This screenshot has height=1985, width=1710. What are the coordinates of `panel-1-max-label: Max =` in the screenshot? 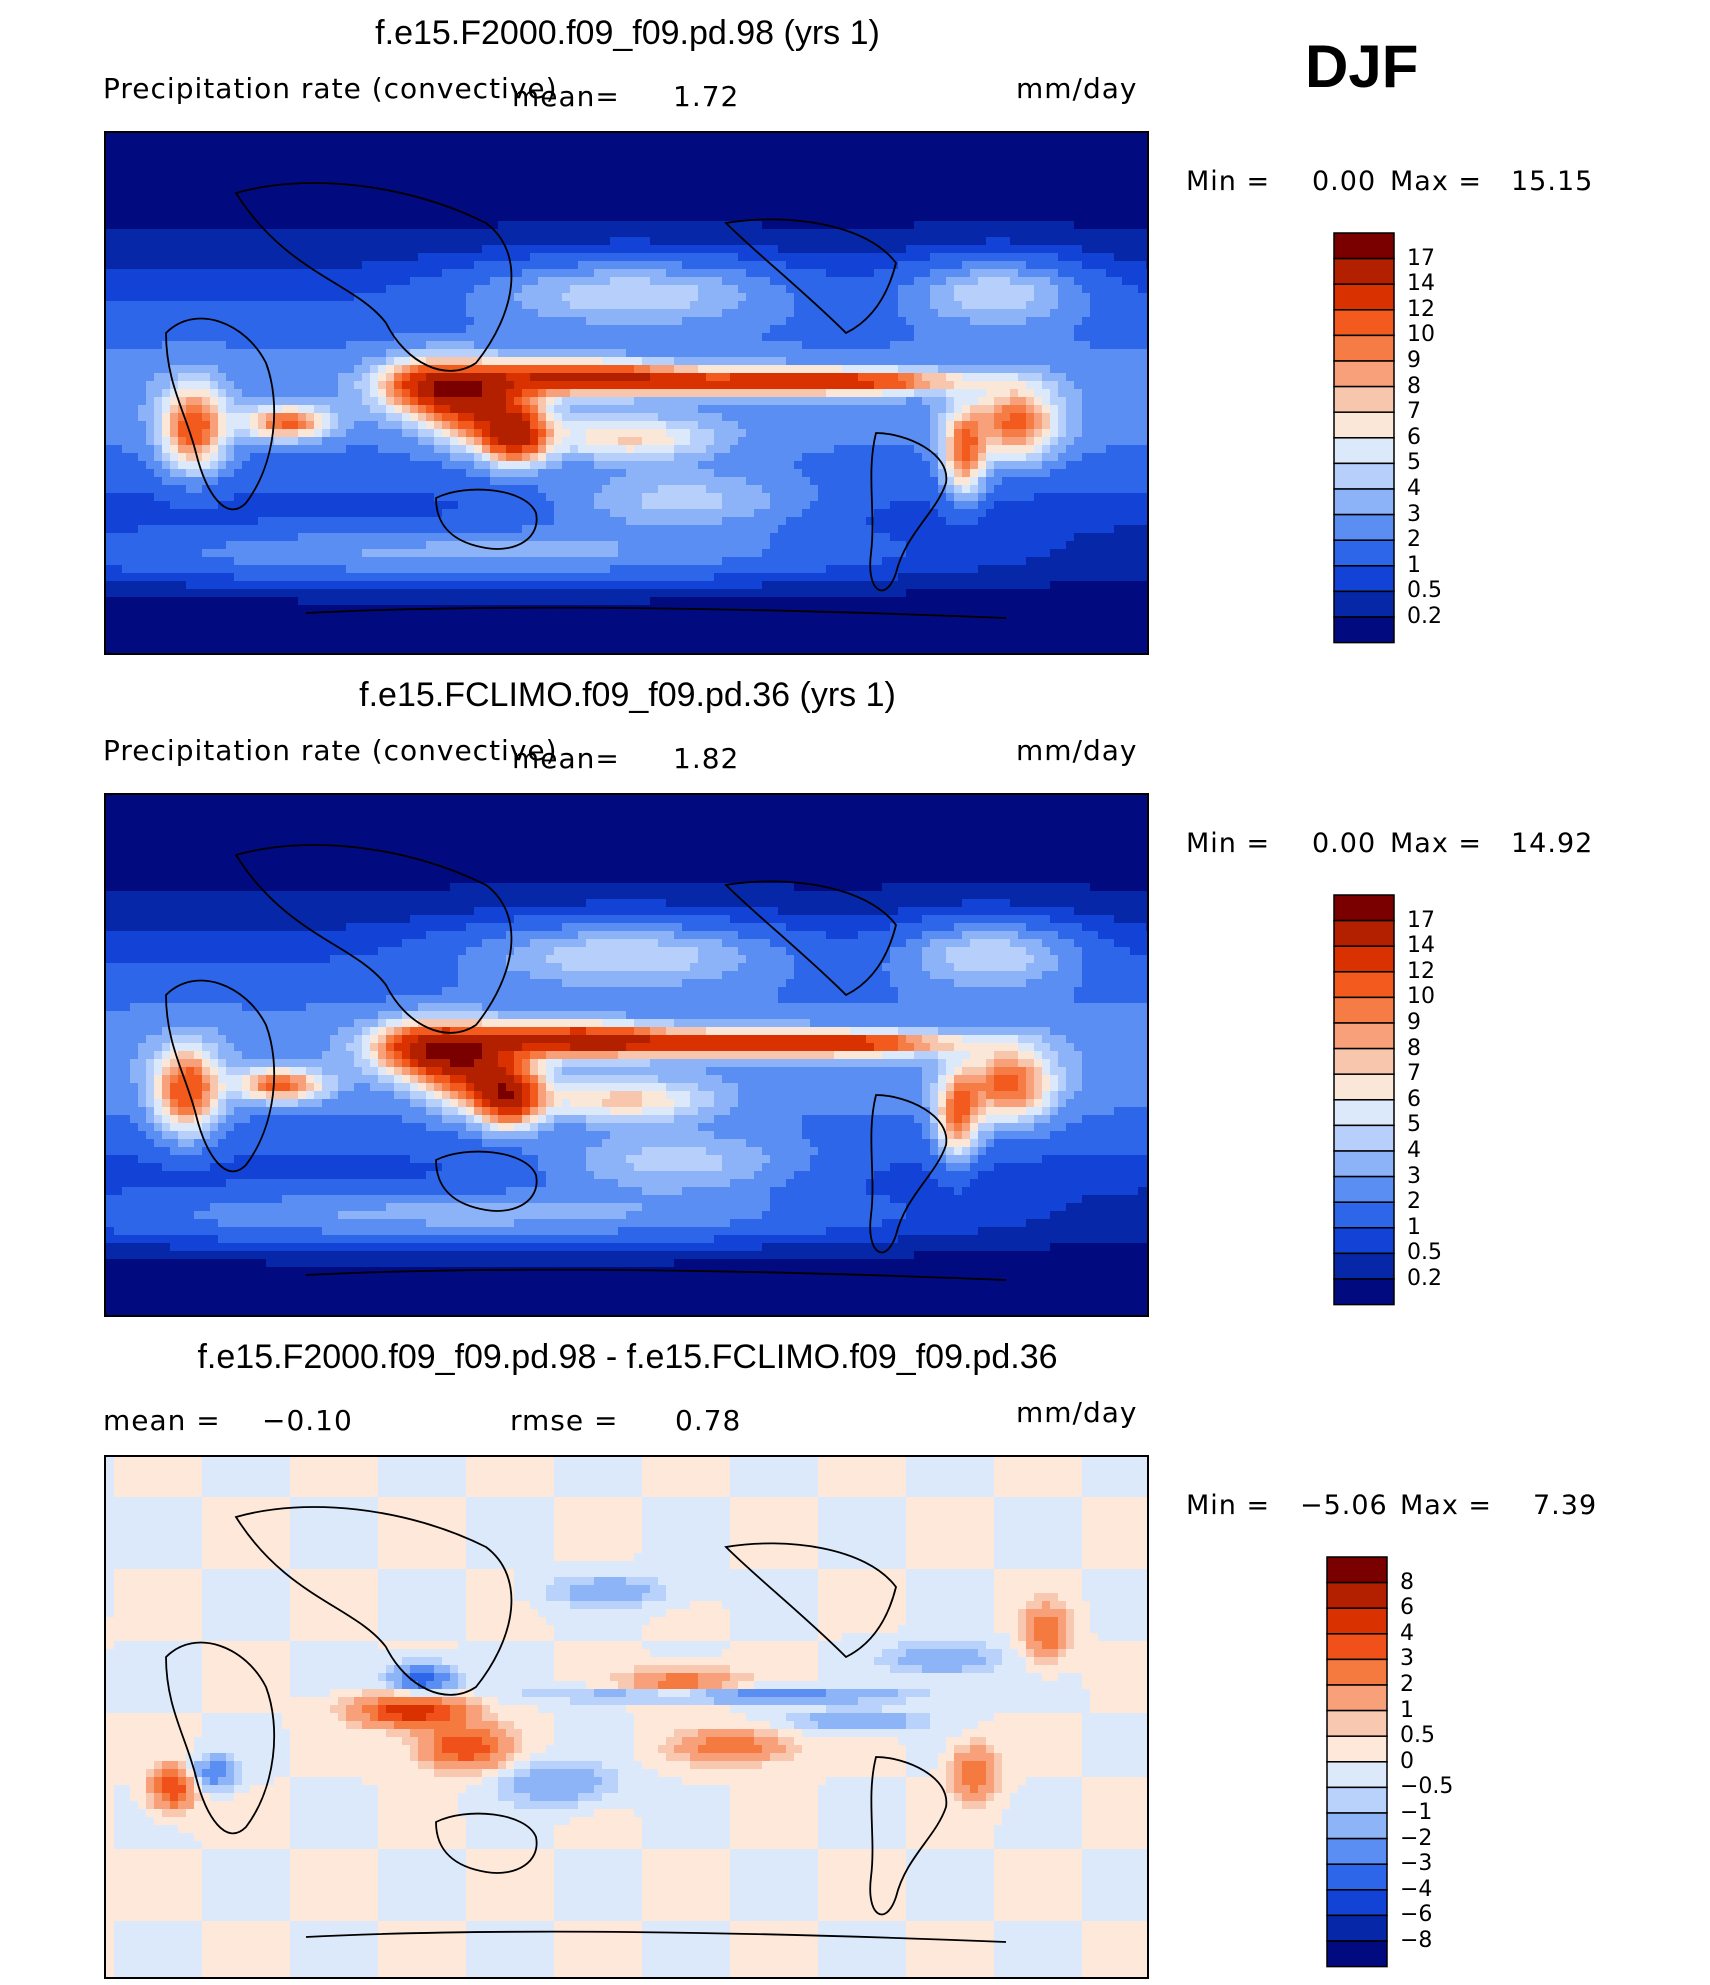 It's located at (1436, 181).